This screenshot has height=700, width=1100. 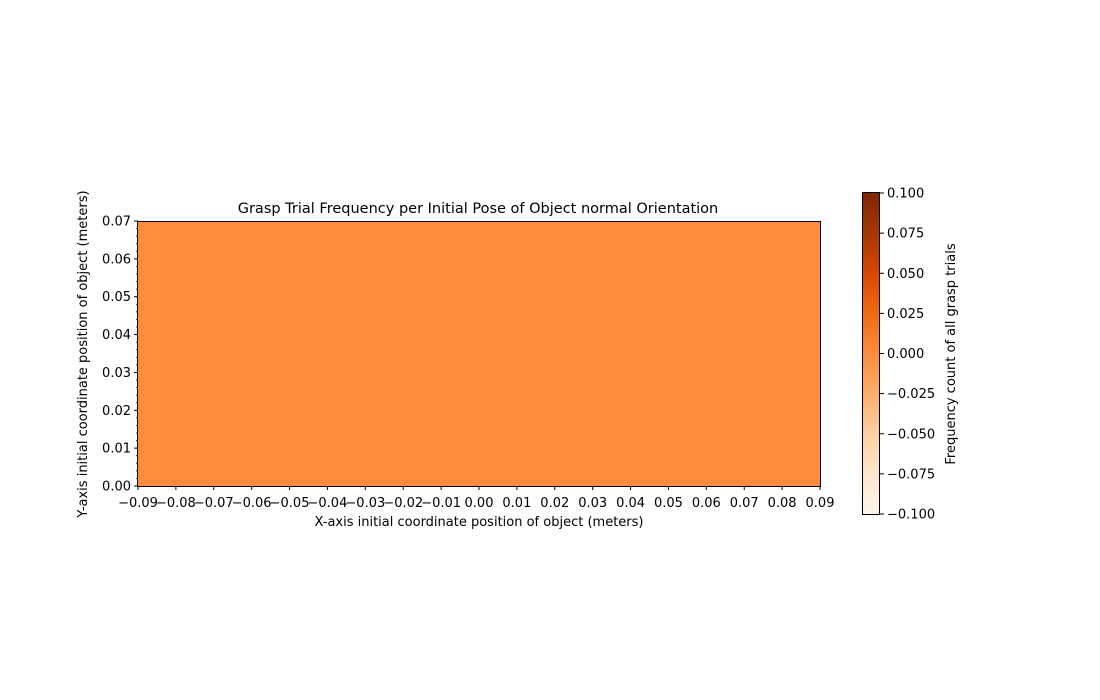 I want to click on x-tick-label: 0.00, so click(x=479, y=503).